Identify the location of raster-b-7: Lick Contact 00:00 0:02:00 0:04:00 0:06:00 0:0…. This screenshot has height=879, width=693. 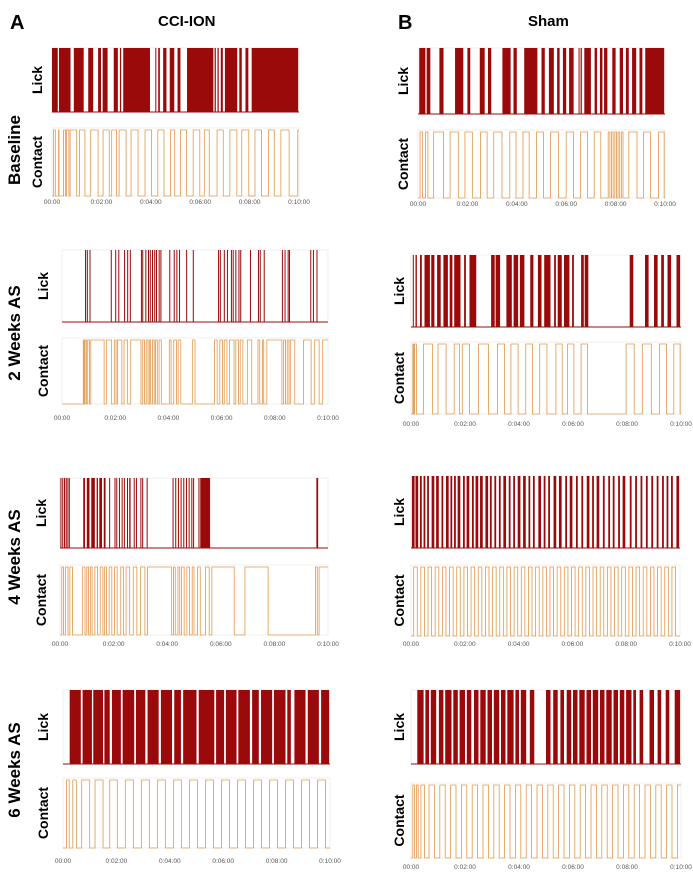
(541, 780).